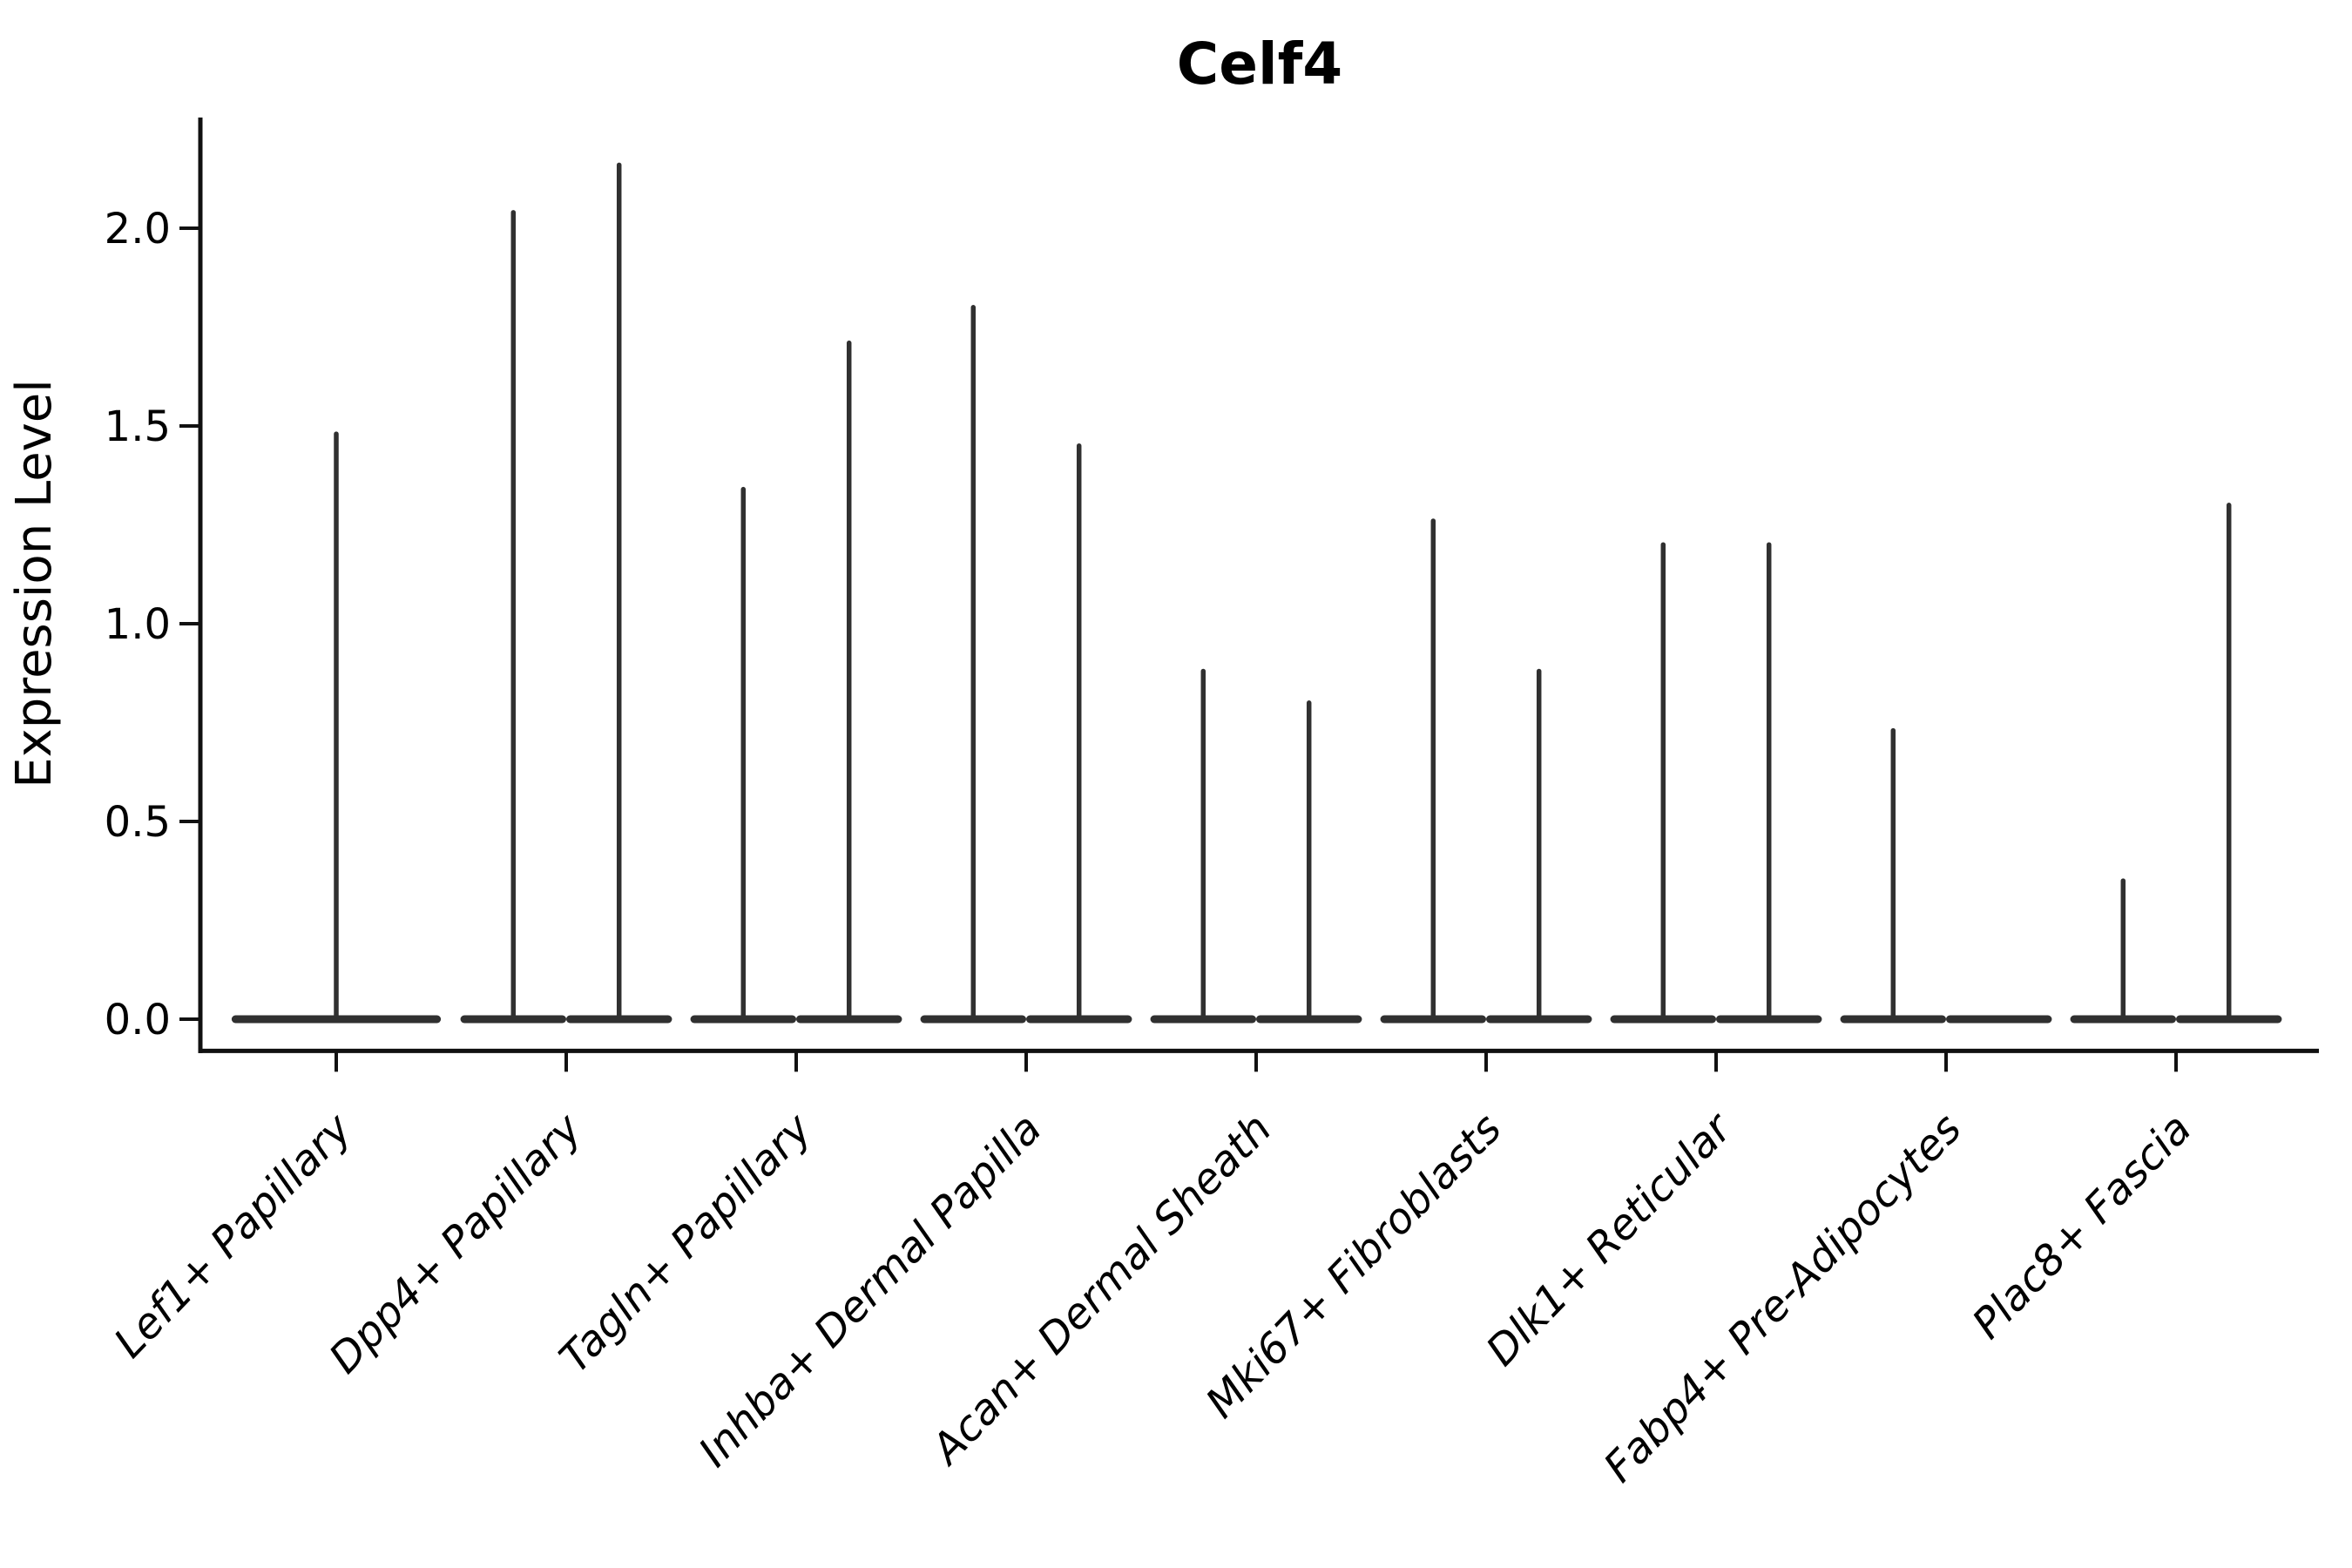 The image size is (2352, 1568). What do you see at coordinates (1260, 64) in the screenshot?
I see `chart-title: Celf4` at bounding box center [1260, 64].